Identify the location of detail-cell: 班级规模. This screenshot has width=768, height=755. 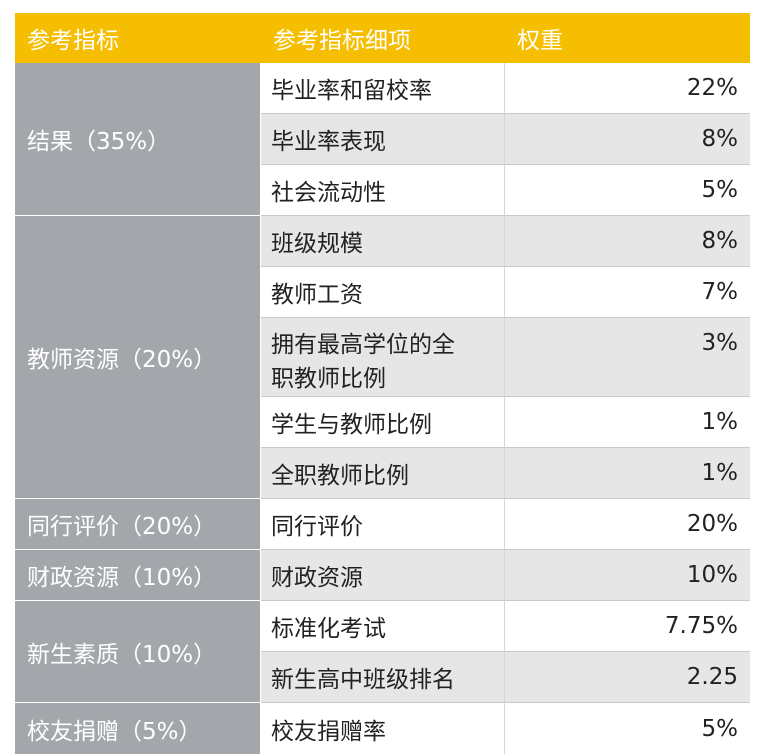
(383, 241).